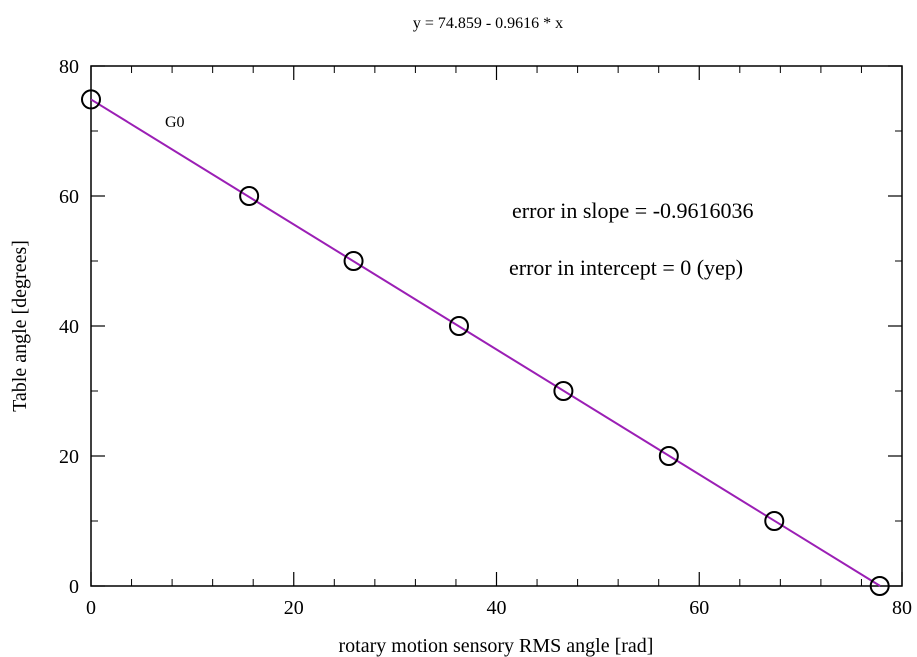 The image size is (917, 657). Describe the element at coordinates (20, 326) in the screenshot. I see `y-axis-label: Table angle [degrees]` at that location.